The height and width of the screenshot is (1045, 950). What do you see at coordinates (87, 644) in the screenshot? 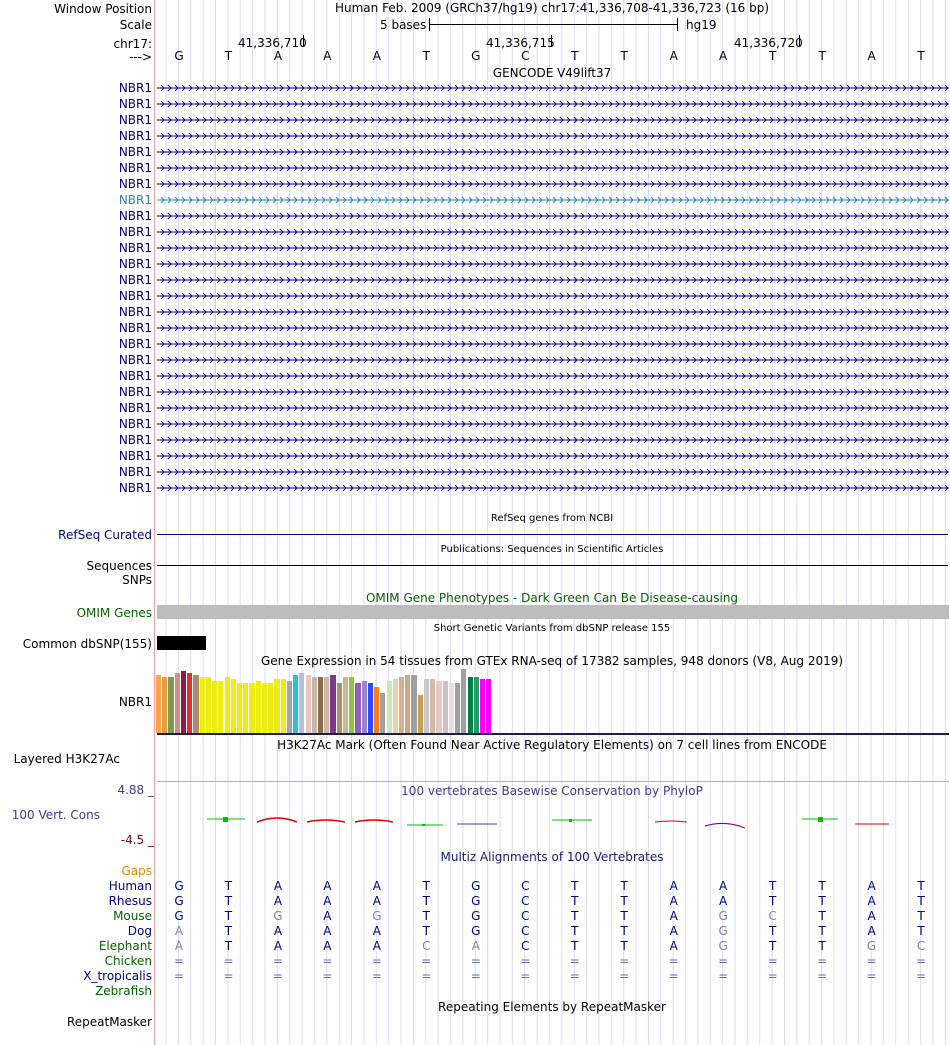
I see `dbsnp-track-label: Common dbSNP(155)` at bounding box center [87, 644].